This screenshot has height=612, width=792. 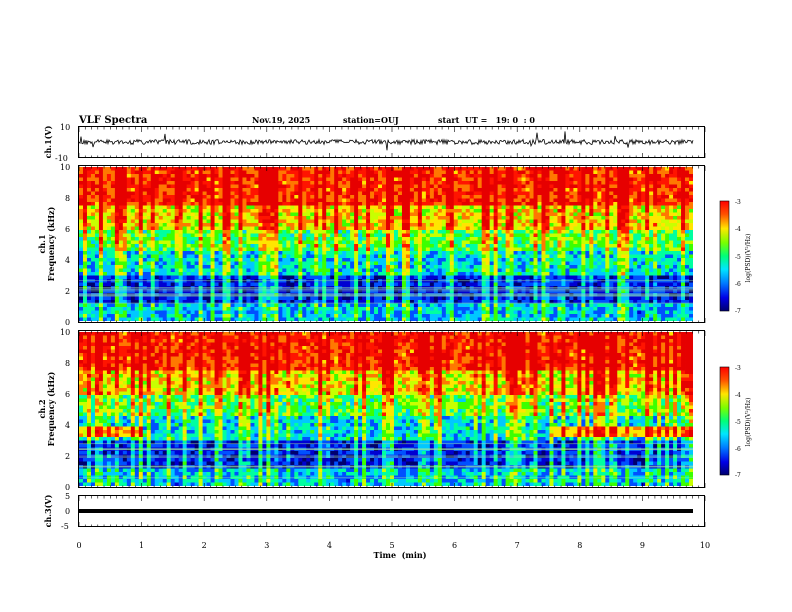 I want to click on xtick-0: 0, so click(x=78, y=545).